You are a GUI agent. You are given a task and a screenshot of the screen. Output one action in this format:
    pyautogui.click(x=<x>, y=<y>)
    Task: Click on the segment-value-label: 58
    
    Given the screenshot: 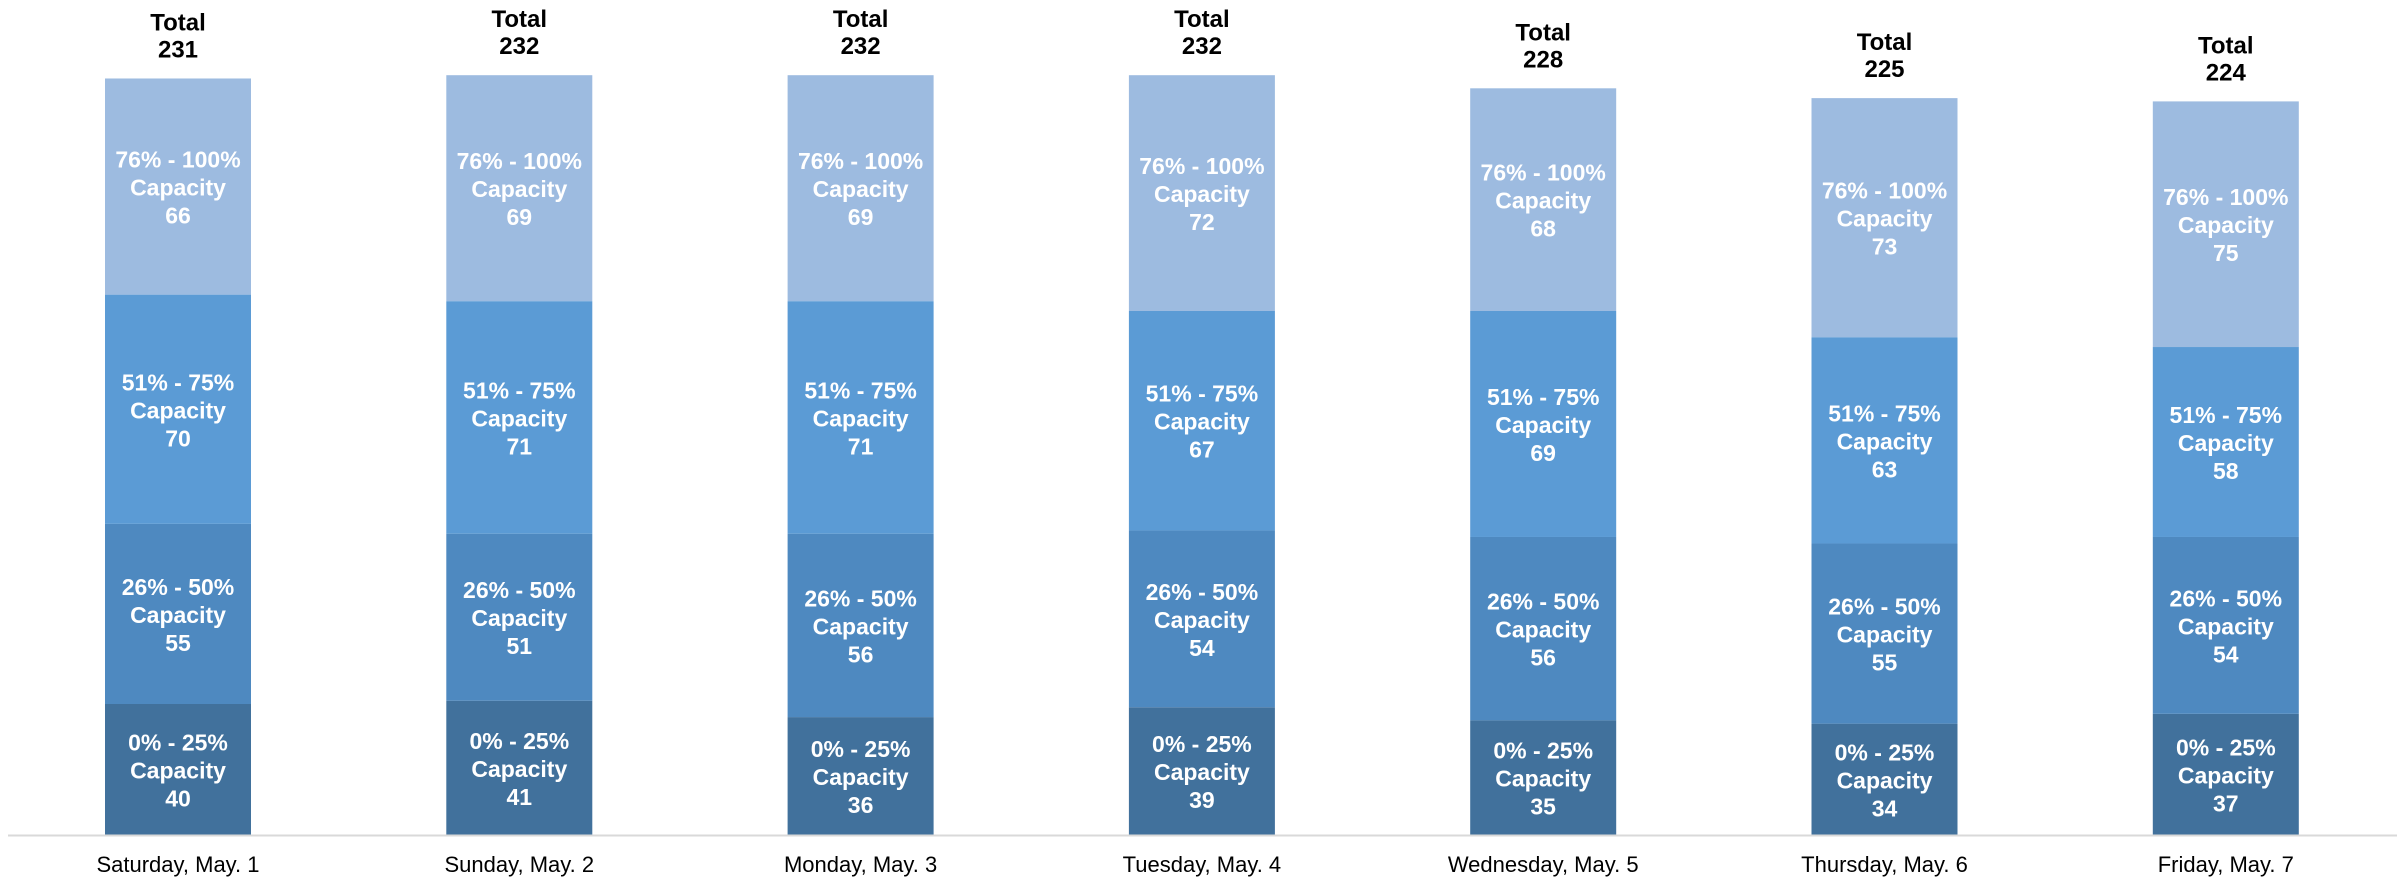 What is the action you would take?
    pyautogui.click(x=2226, y=471)
    